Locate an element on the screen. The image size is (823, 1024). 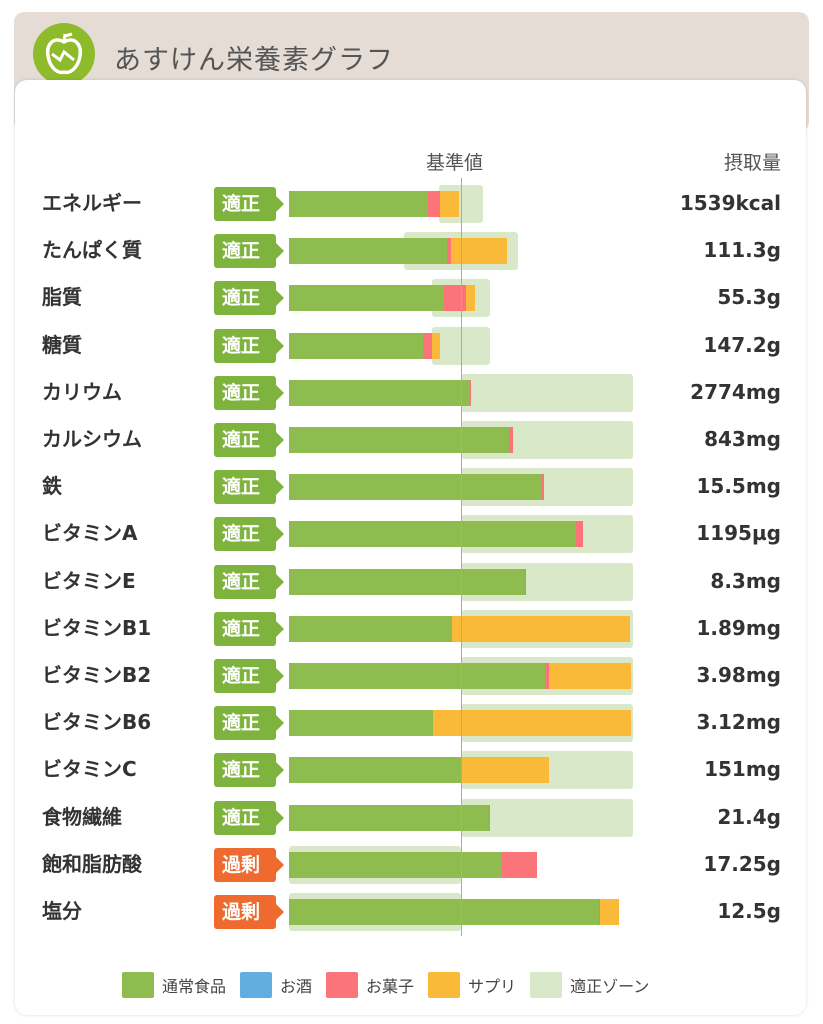
intake-value: 8.3mg is located at coordinates (745, 580).